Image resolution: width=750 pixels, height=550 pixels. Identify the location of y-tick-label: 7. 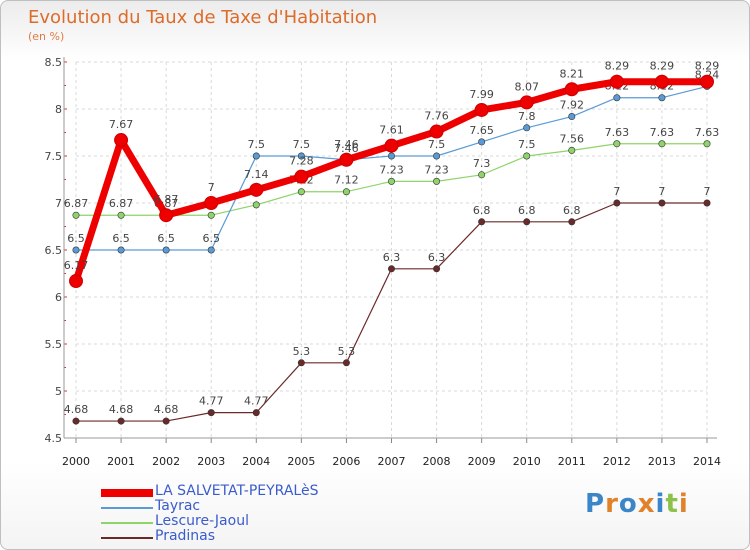
(58, 203).